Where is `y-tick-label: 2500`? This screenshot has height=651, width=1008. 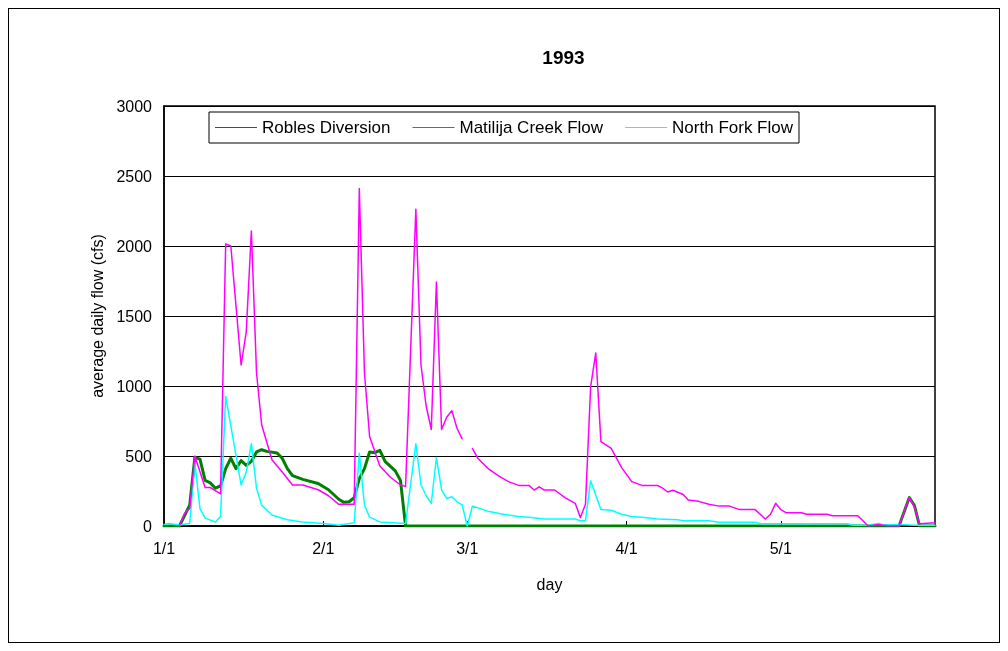 y-tick-label: 2500 is located at coordinates (134, 176).